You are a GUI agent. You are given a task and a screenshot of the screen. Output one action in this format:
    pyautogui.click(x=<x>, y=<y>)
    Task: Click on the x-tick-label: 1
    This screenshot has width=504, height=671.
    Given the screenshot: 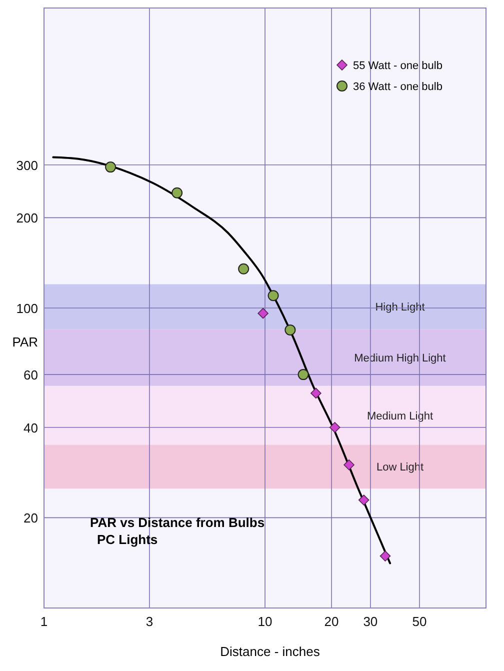 What is the action you would take?
    pyautogui.click(x=44, y=621)
    